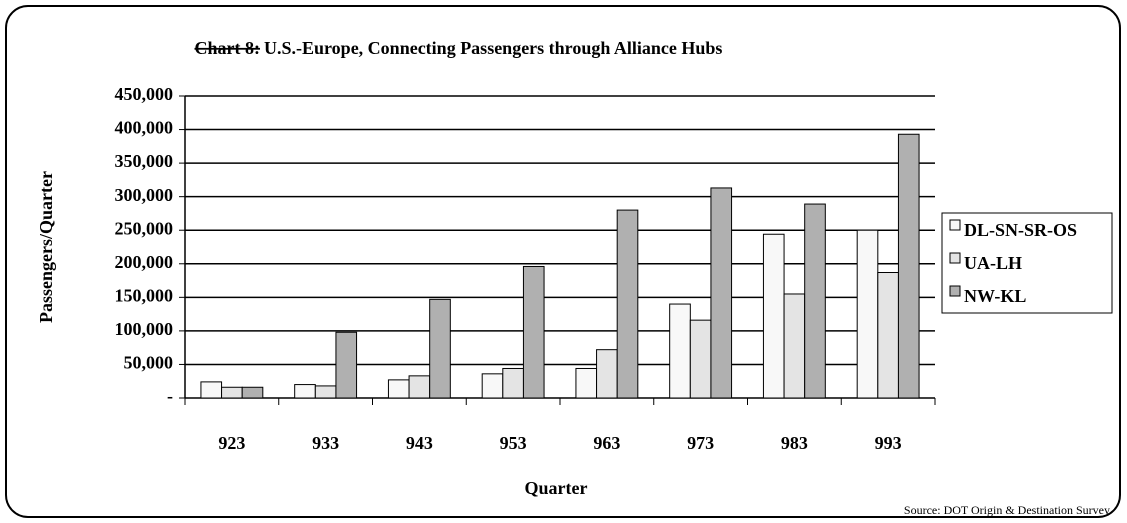 The width and height of the screenshot is (1127, 523). I want to click on y-axis-label: Passengers/Quarter, so click(46, 247).